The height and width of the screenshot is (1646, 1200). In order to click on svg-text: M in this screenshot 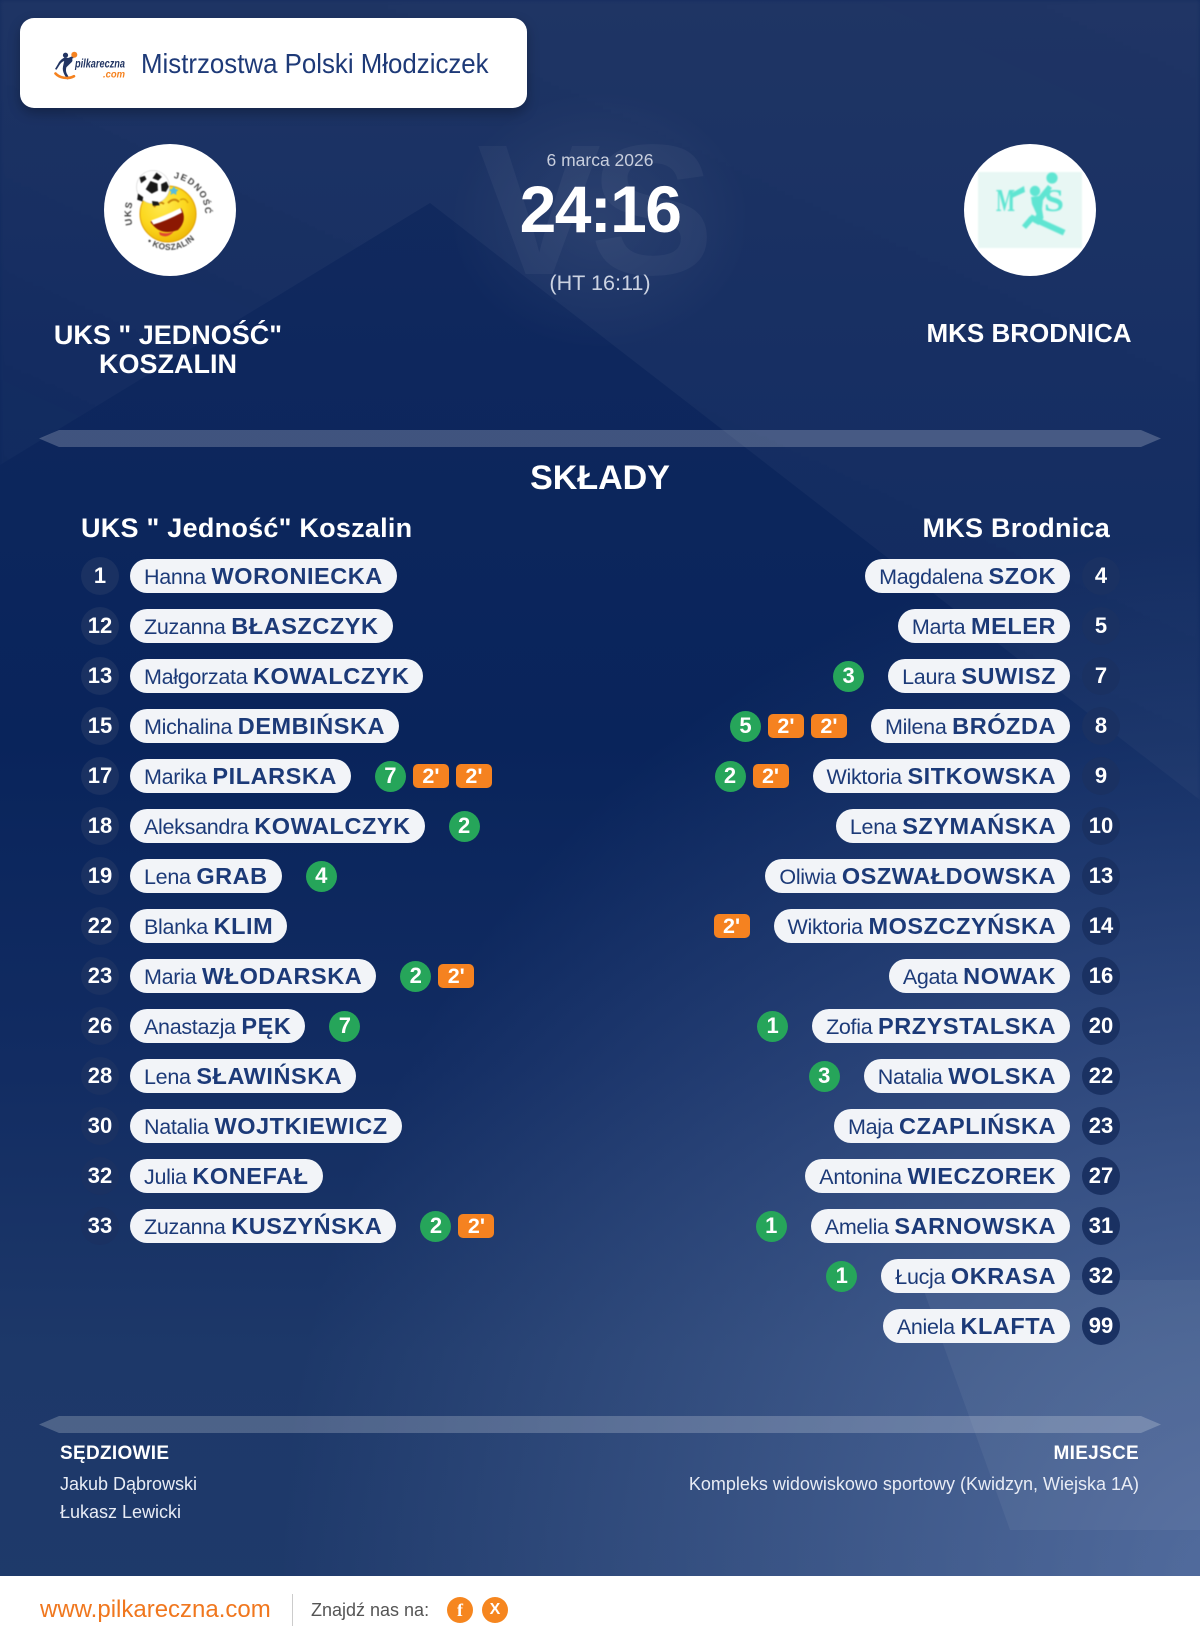, I will do `click(1005, 200)`.